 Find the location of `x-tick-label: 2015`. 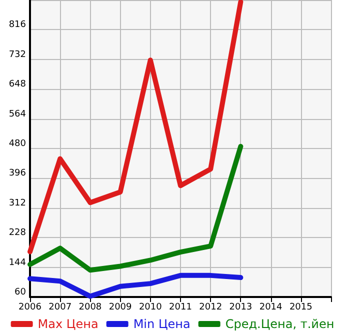

x-tick-label: 2015 is located at coordinates (300, 307).